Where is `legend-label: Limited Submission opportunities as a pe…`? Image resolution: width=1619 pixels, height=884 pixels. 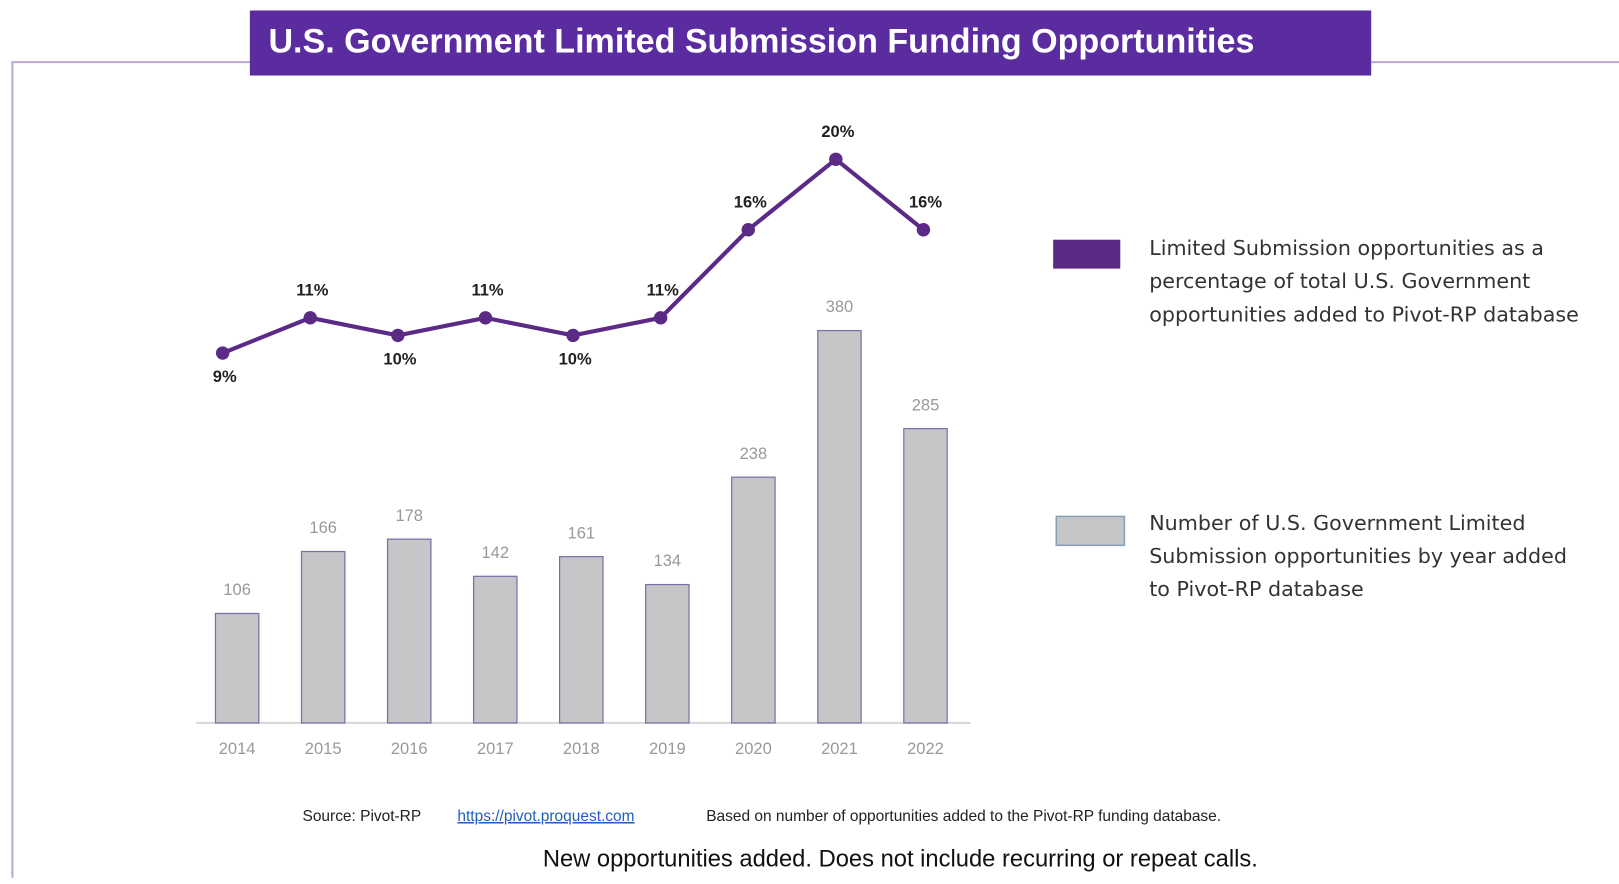
legend-label: Limited Submission opportunities as a pe… is located at coordinates (1364, 281).